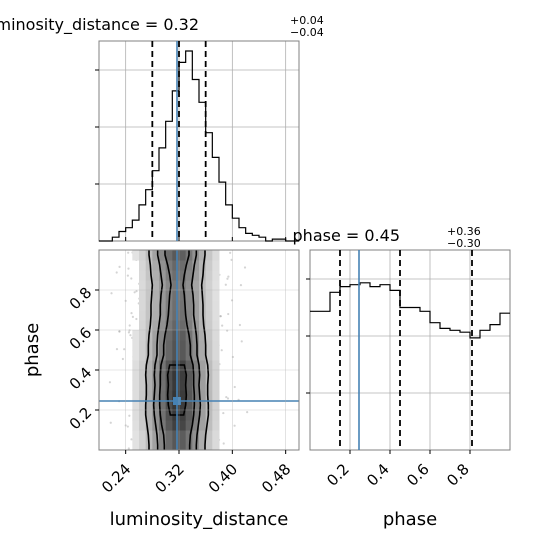 Image resolution: width=550 pixels, height=555 pixels. I want to click on title-main: phase = 0.45, so click(346, 235).